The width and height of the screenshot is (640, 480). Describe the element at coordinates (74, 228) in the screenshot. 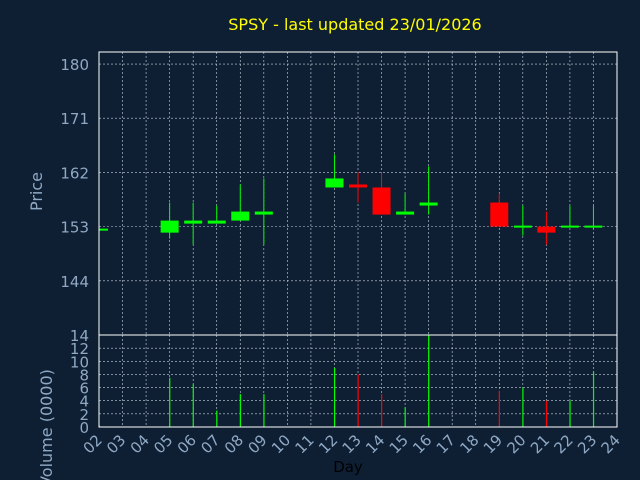

I see `price-y-tick-label: 153` at that location.